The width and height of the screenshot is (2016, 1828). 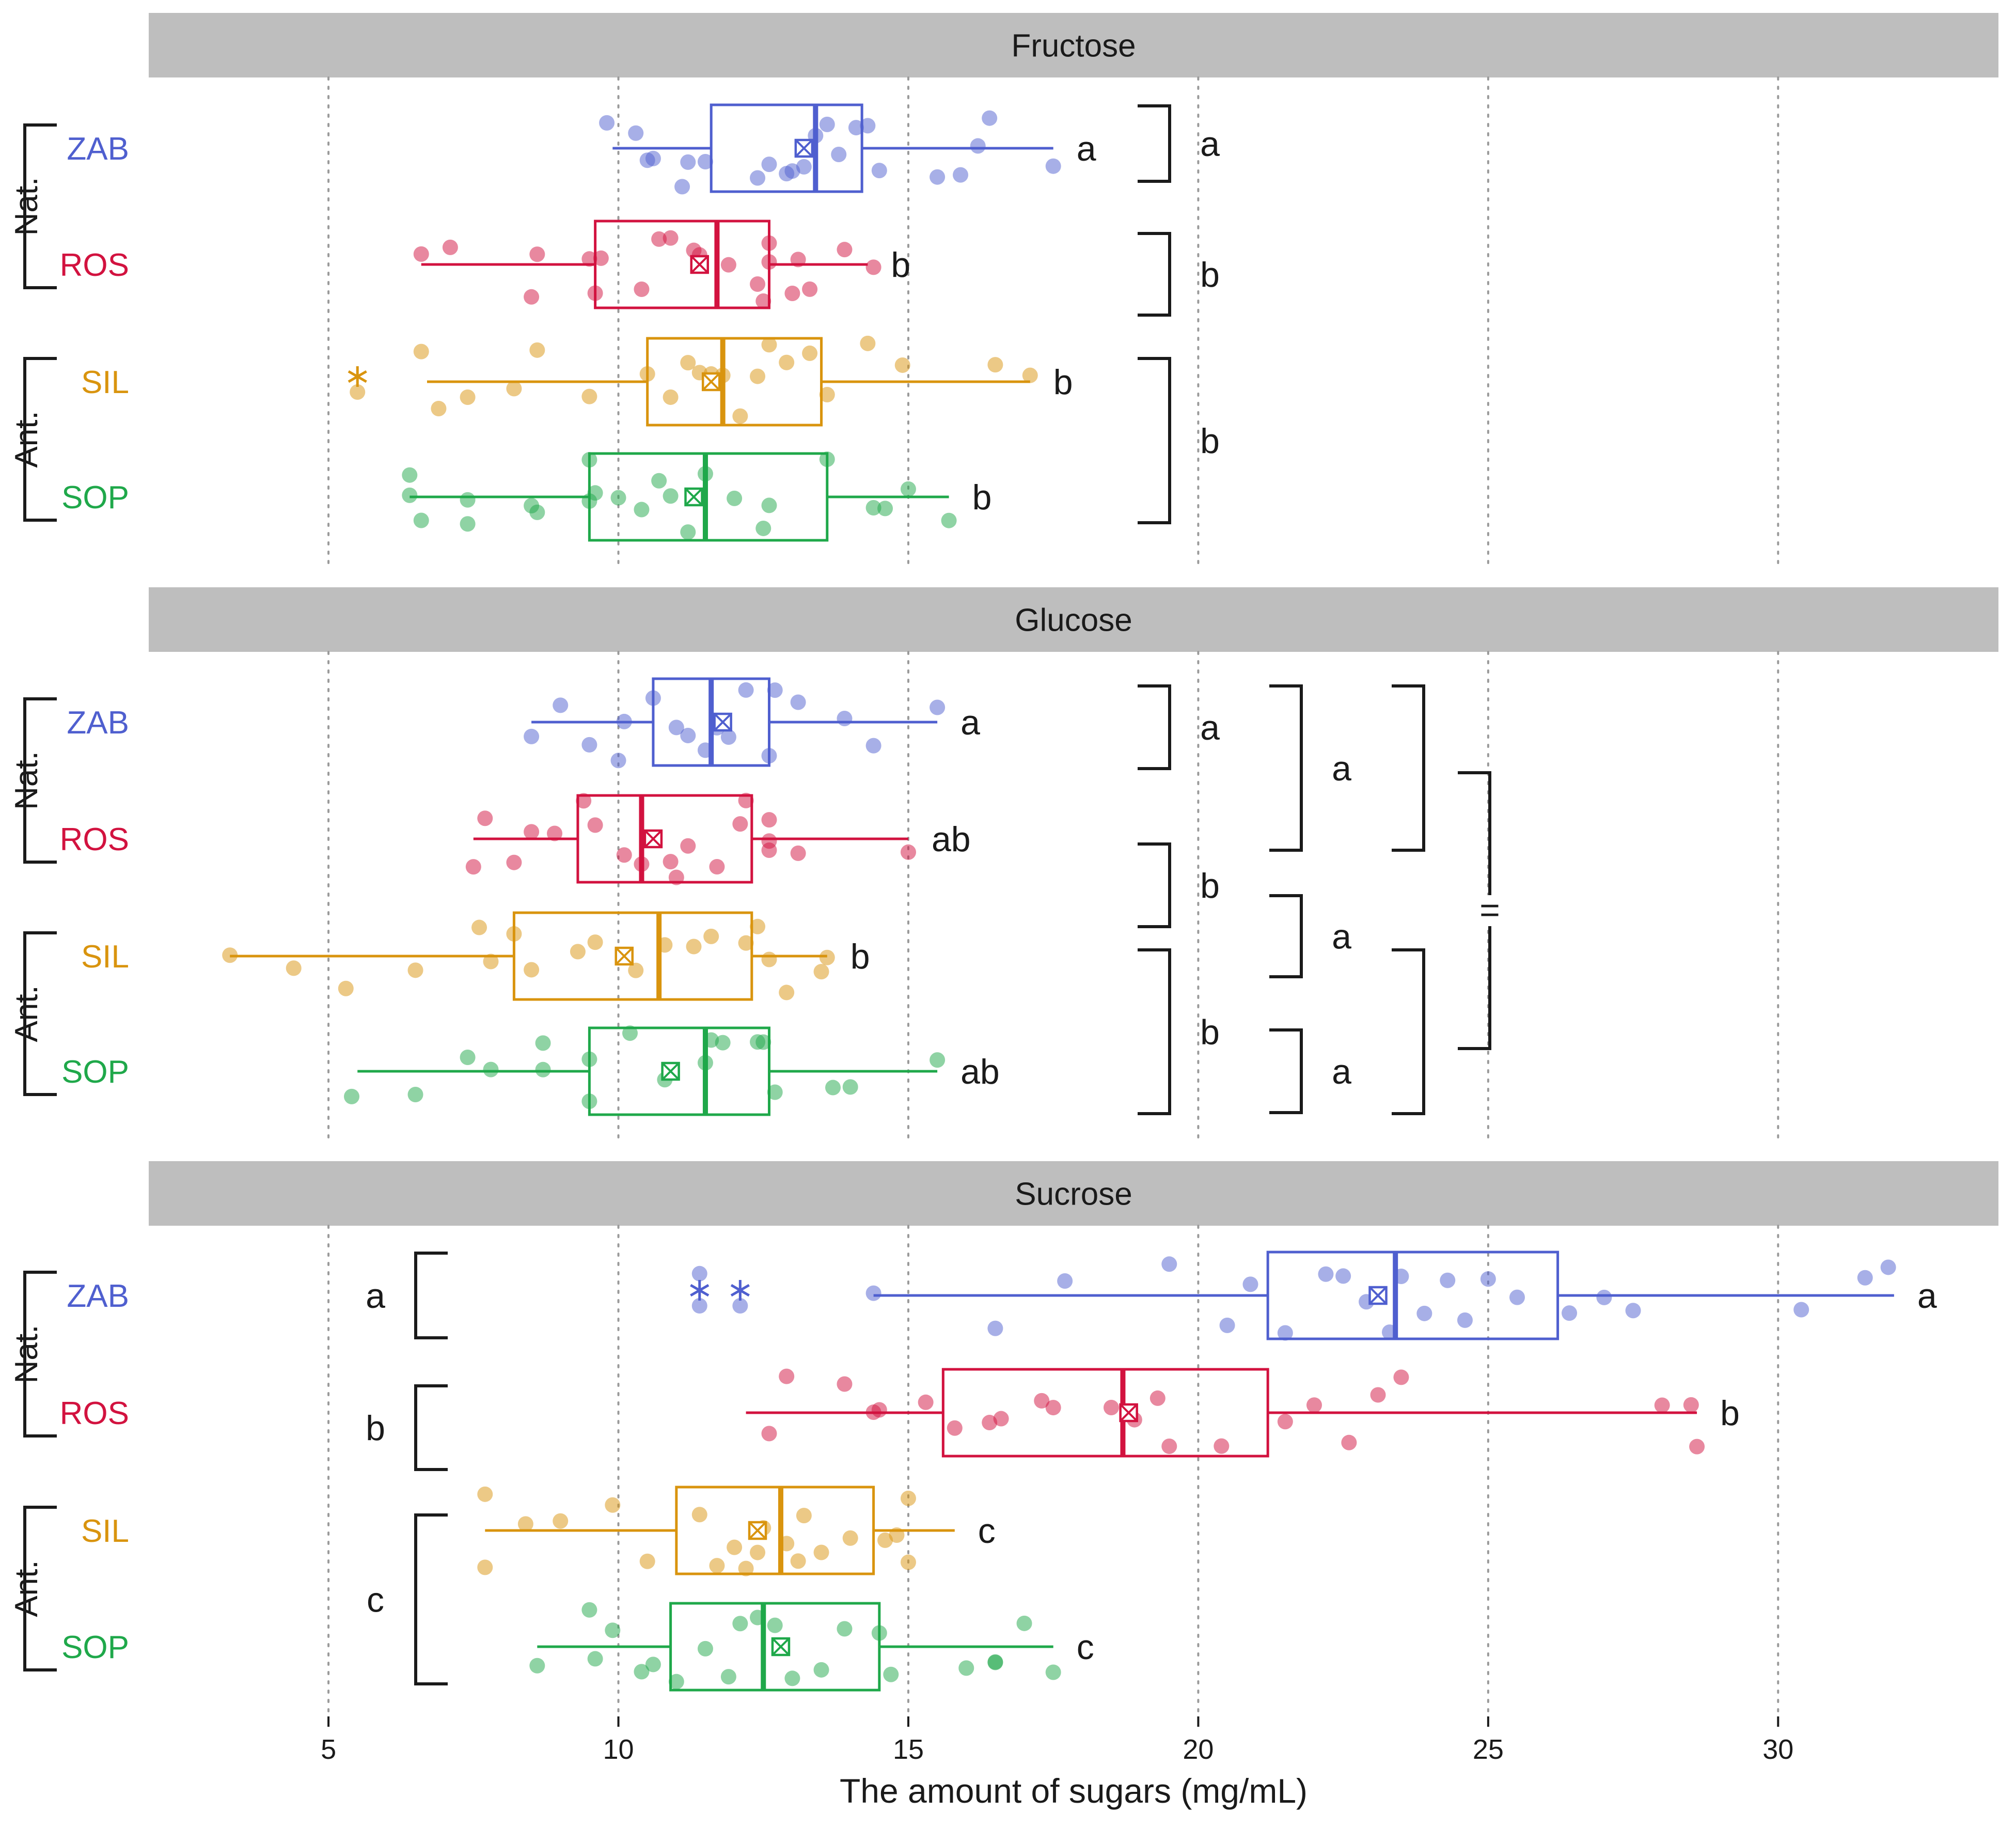 What do you see at coordinates (1073, 621) in the screenshot?
I see `panel-title: Glucose` at bounding box center [1073, 621].